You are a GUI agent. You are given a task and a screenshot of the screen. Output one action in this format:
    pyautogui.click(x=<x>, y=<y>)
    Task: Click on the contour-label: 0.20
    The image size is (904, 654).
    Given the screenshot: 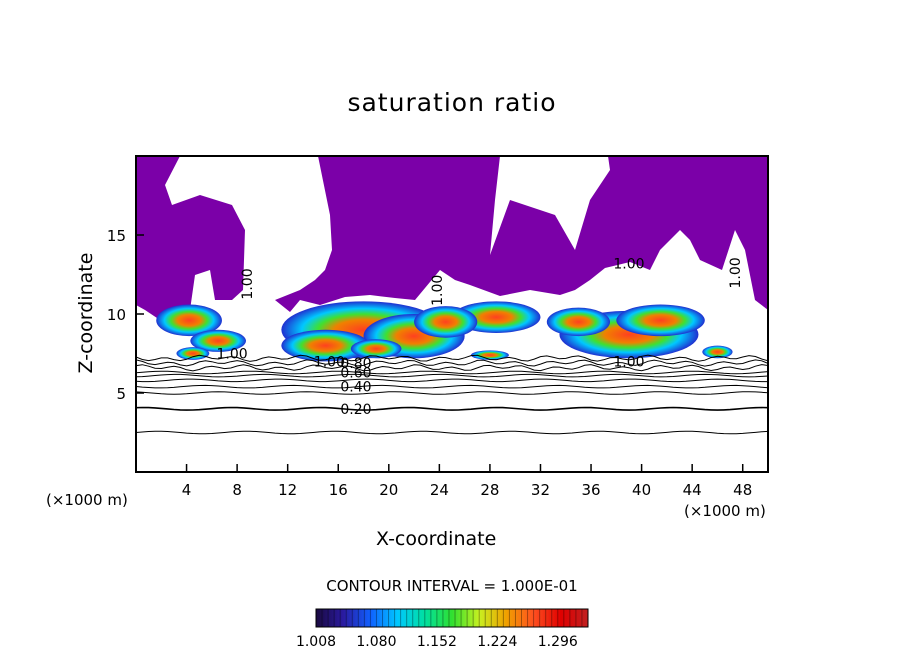 What is the action you would take?
    pyautogui.click(x=355, y=410)
    